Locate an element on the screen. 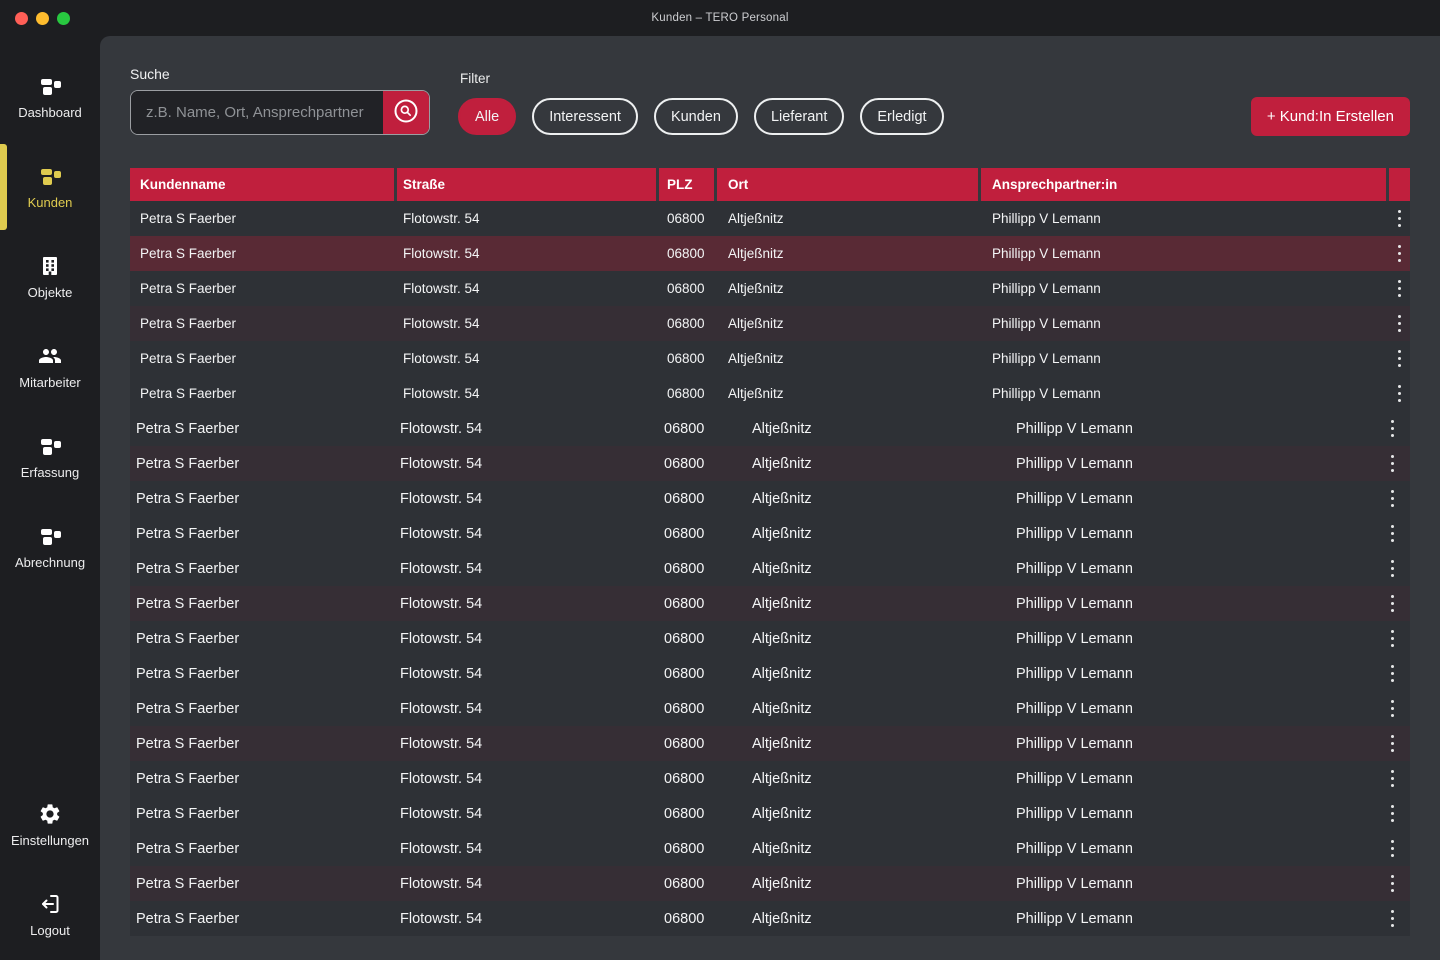  logout-icon is located at coordinates (50, 904).